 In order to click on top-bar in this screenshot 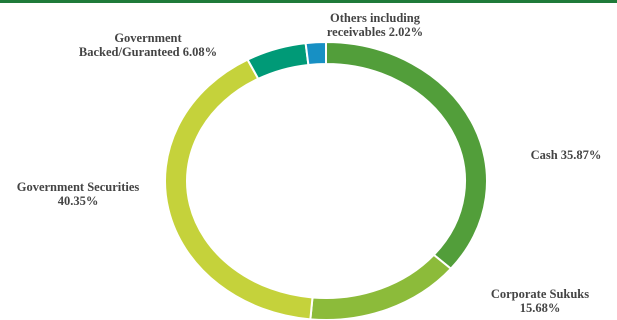, I will do `click(308, 1)`.